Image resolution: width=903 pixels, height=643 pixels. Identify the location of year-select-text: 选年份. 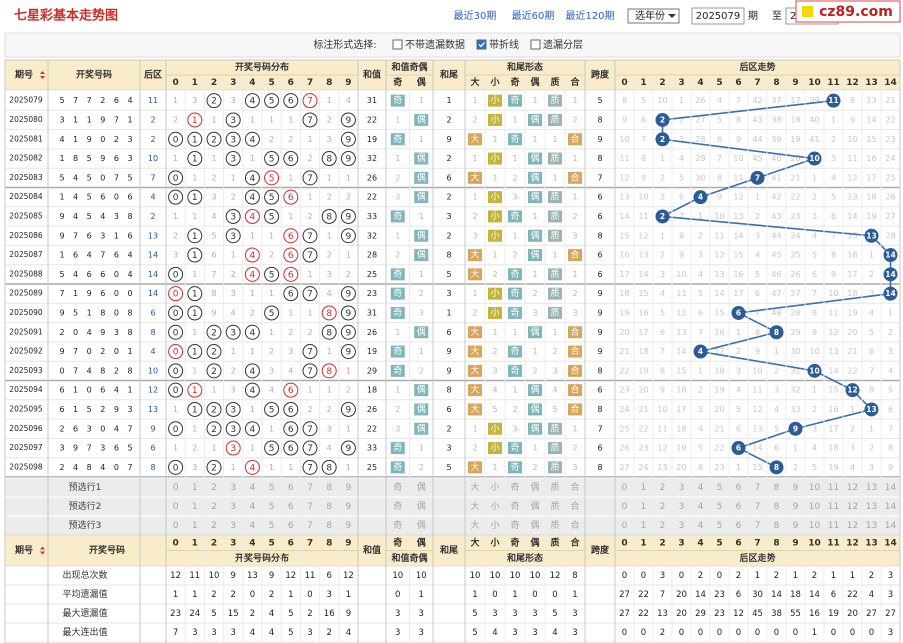
(650, 15).